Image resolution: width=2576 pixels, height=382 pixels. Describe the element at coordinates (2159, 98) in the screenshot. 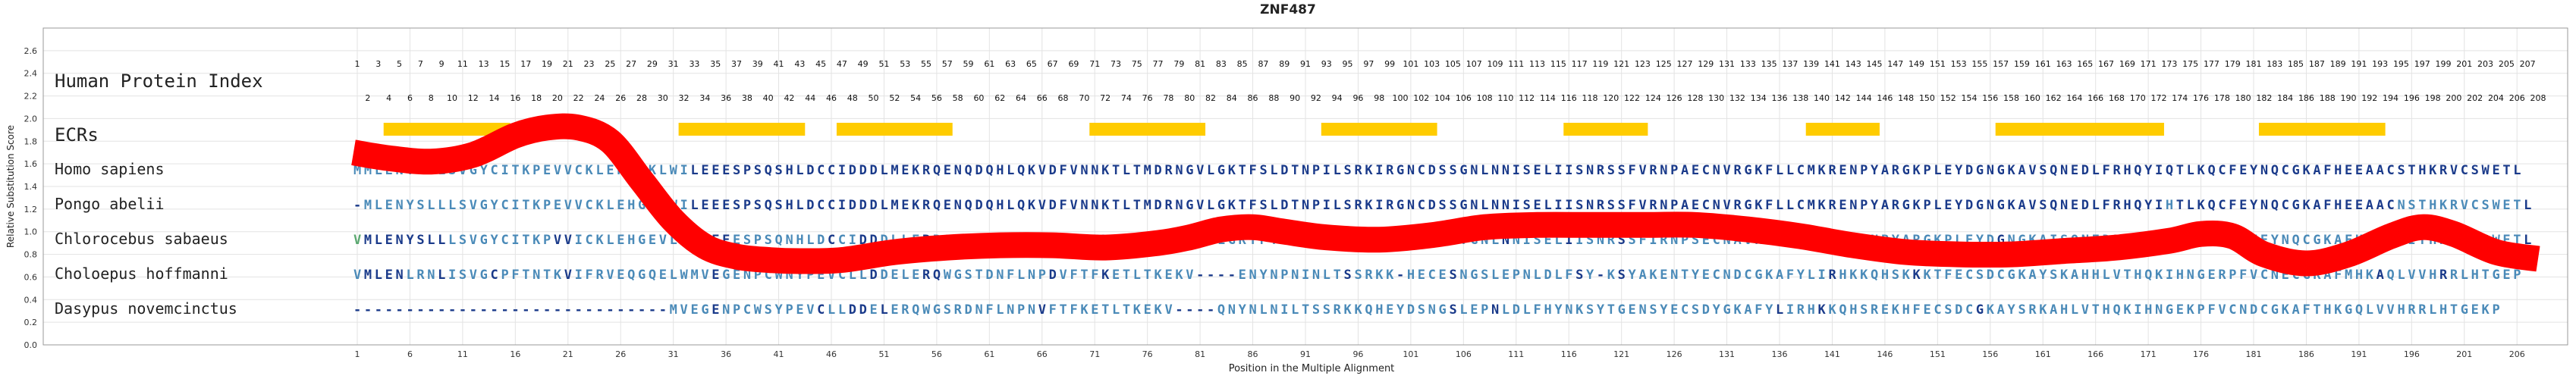

I see `index-number: 172` at that location.